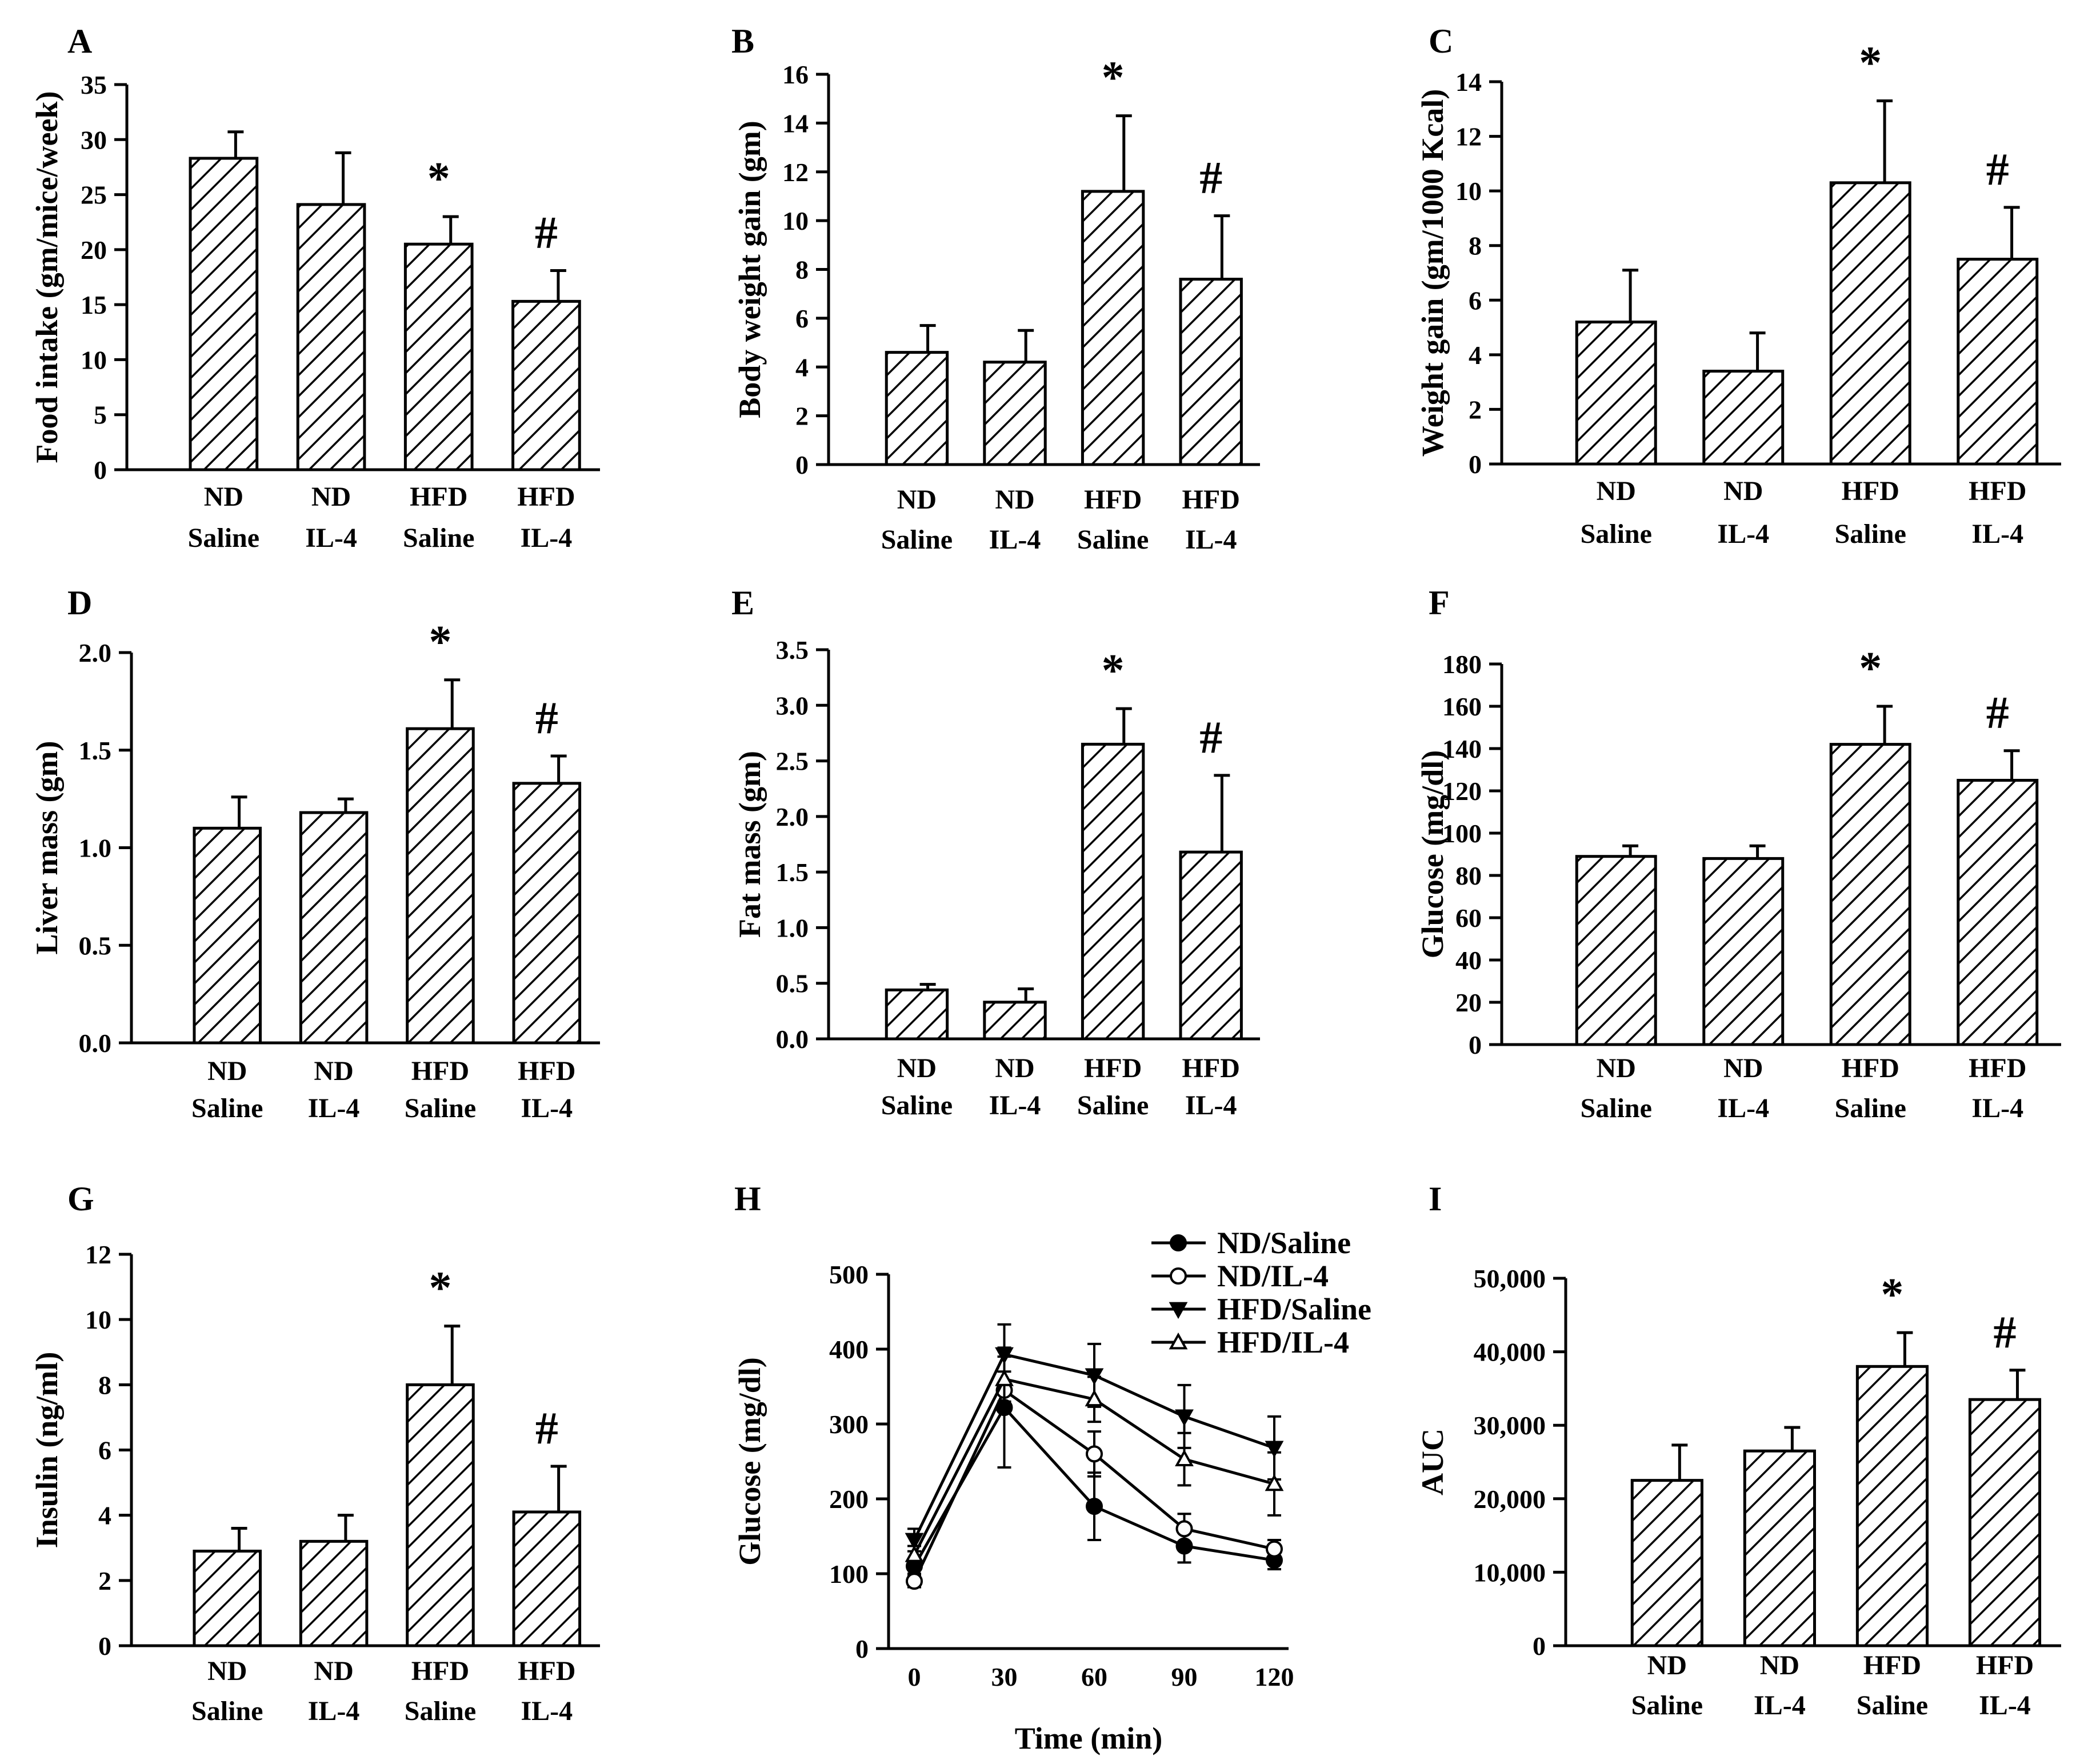 The width and height of the screenshot is (2084, 1764). I want to click on x-axis-label: Time (min), so click(1088, 1738).